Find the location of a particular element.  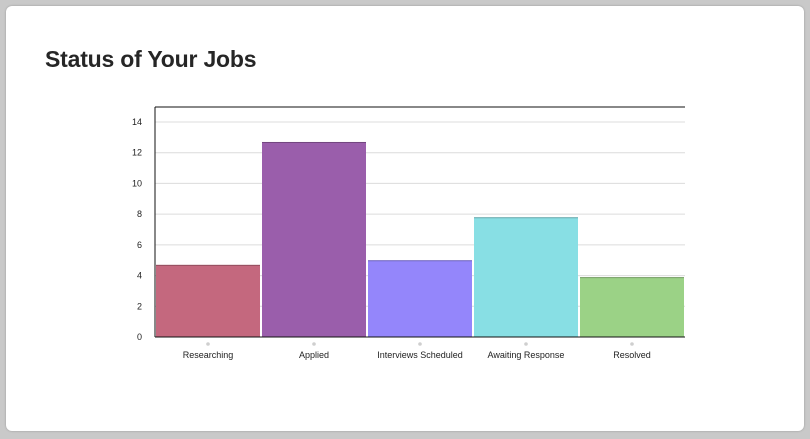

x-tick-label: Researching is located at coordinates (208, 355).